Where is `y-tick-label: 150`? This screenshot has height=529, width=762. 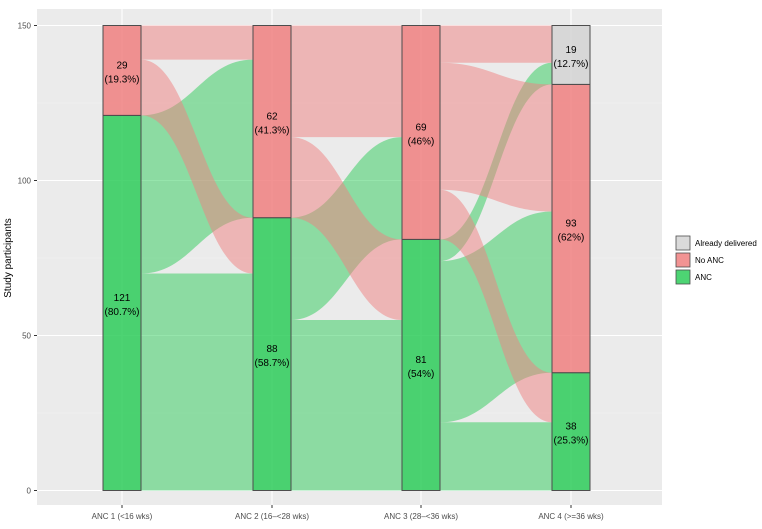
y-tick-label: 150 is located at coordinates (25, 26).